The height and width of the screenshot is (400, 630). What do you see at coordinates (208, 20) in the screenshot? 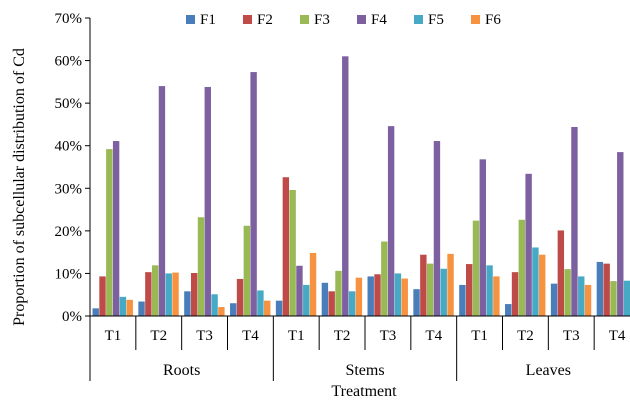
I see `legend-label-f1: F1` at bounding box center [208, 20].